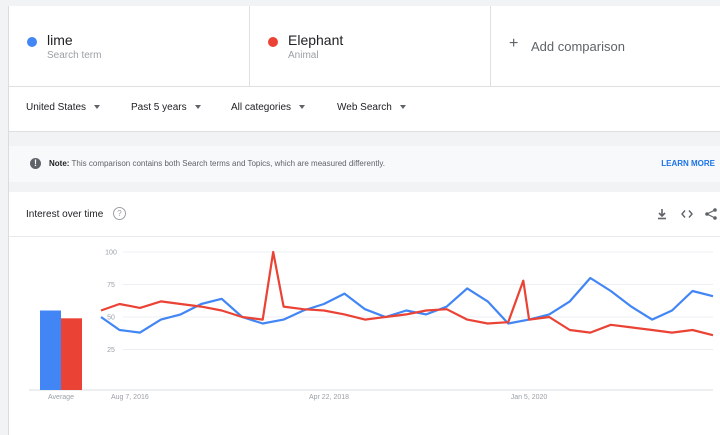 This screenshot has width=720, height=435. I want to click on property-dropdown: Web Search, so click(371, 107).